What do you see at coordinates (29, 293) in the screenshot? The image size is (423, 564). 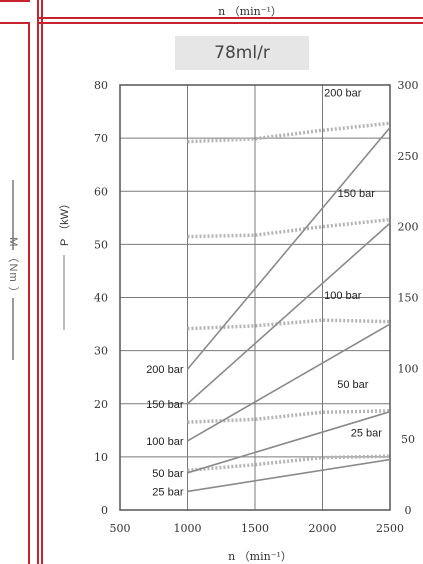 I see `frame-left-panel-edge` at bounding box center [29, 293].